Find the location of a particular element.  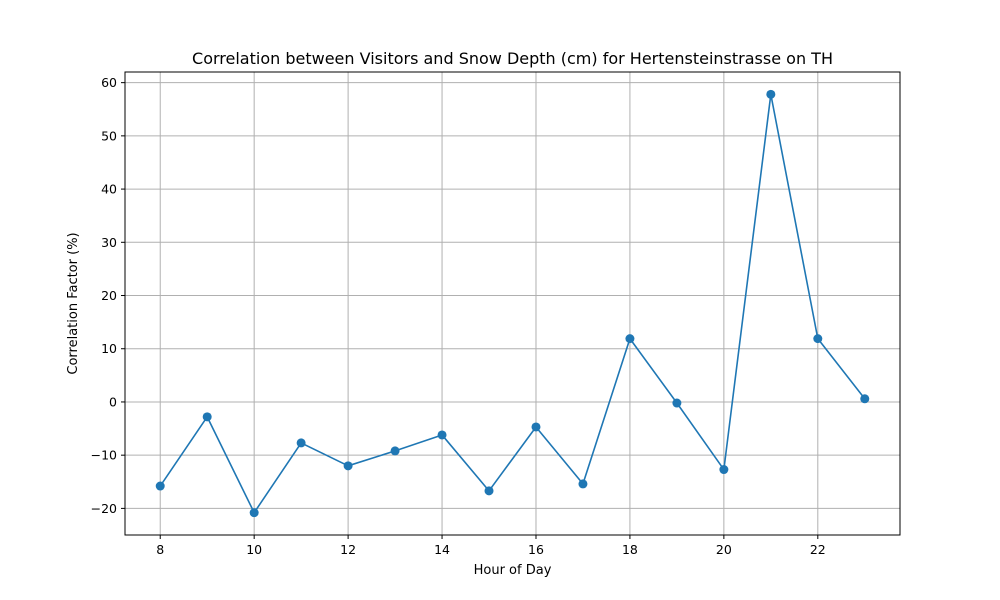

x-tick-label: 14 is located at coordinates (442, 549).